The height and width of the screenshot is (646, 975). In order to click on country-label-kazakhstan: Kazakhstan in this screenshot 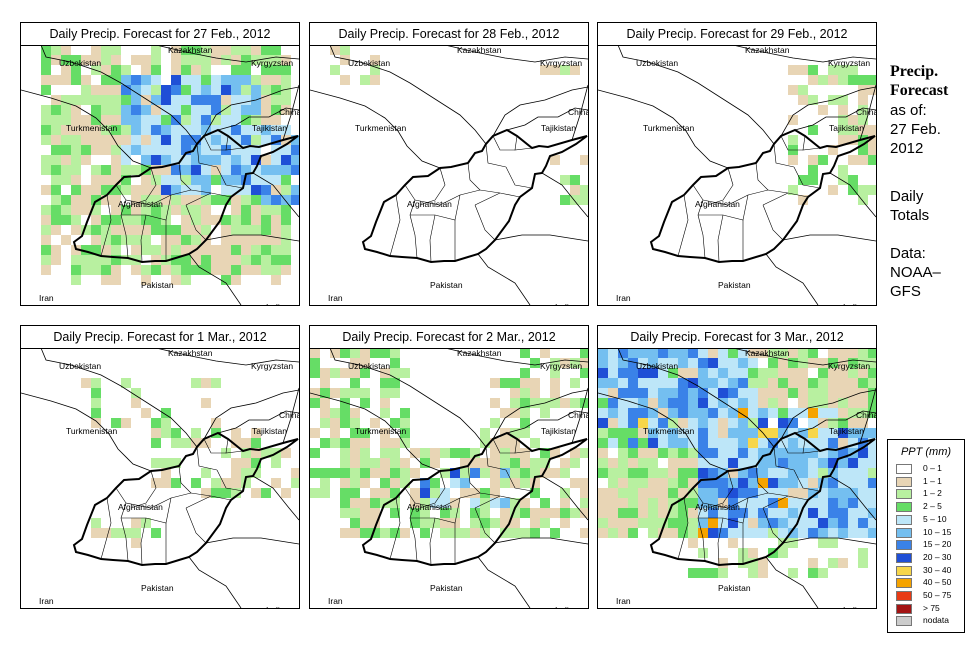, I will do `click(479, 353)`.